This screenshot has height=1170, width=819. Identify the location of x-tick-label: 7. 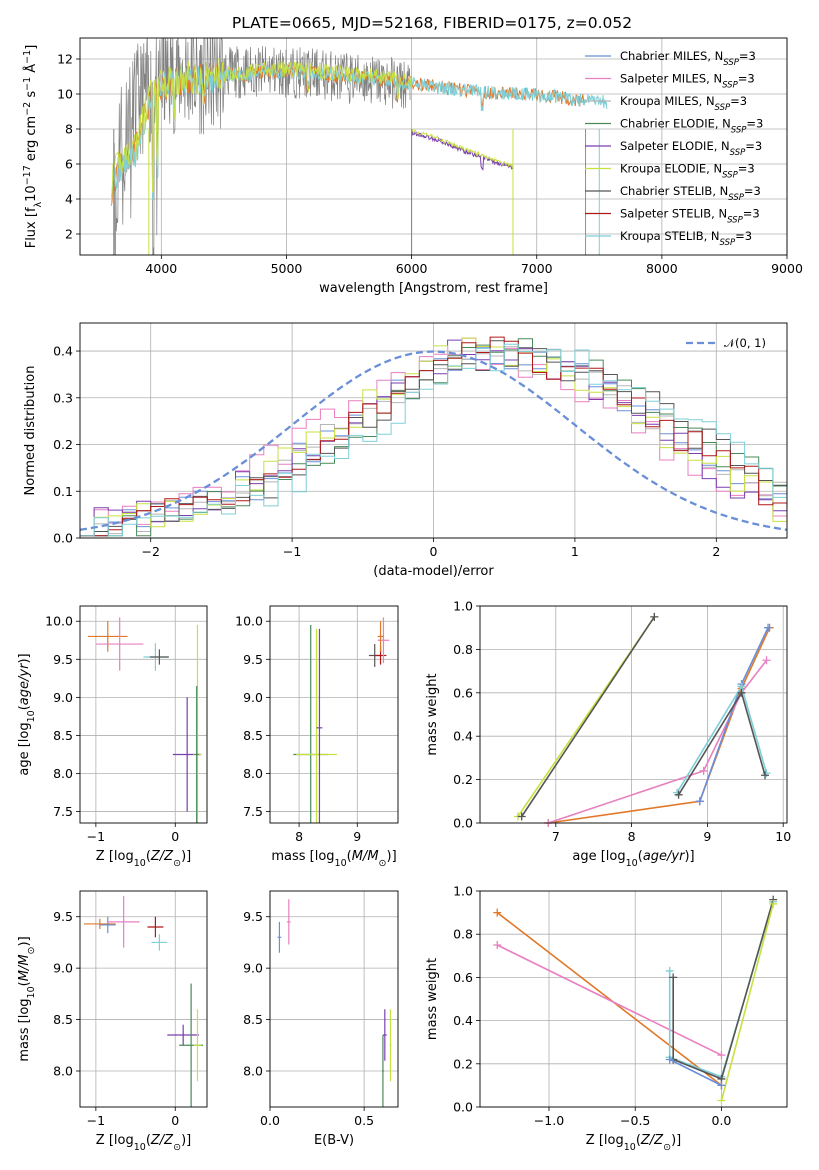
(556, 836).